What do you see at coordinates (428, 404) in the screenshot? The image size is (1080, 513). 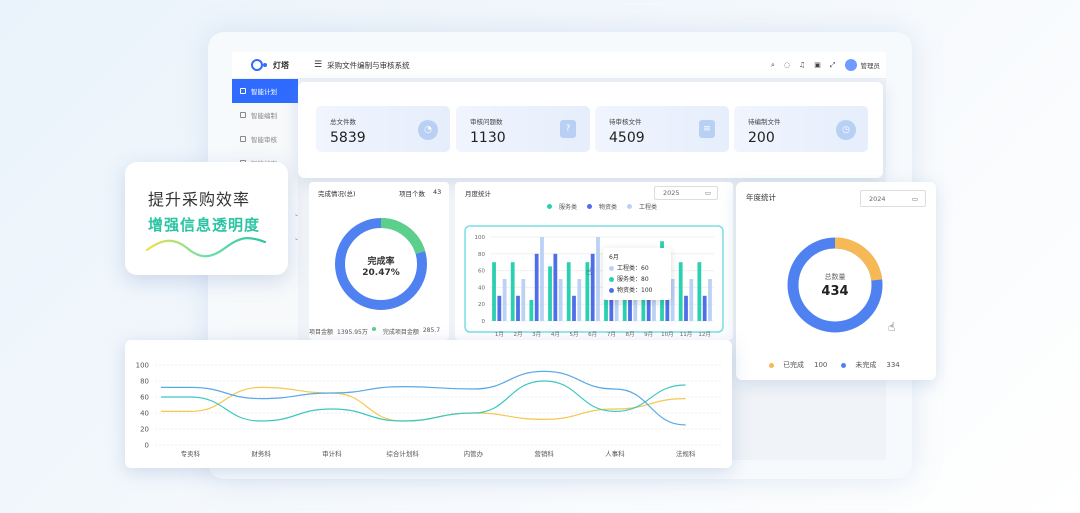 I see `line-chart-card: 0 20 40 60 80 100 专卖科 财务科 审计科 综合计划科 内管办 营销科 人事科 法规科` at bounding box center [428, 404].